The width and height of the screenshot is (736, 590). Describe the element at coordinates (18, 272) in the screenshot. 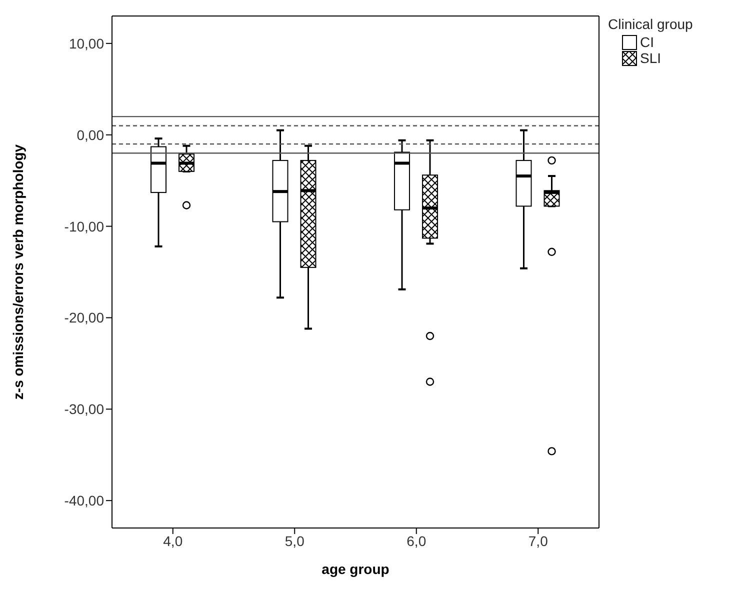

I see `y-axis-title: z-s omissions/errors verb morphology` at that location.